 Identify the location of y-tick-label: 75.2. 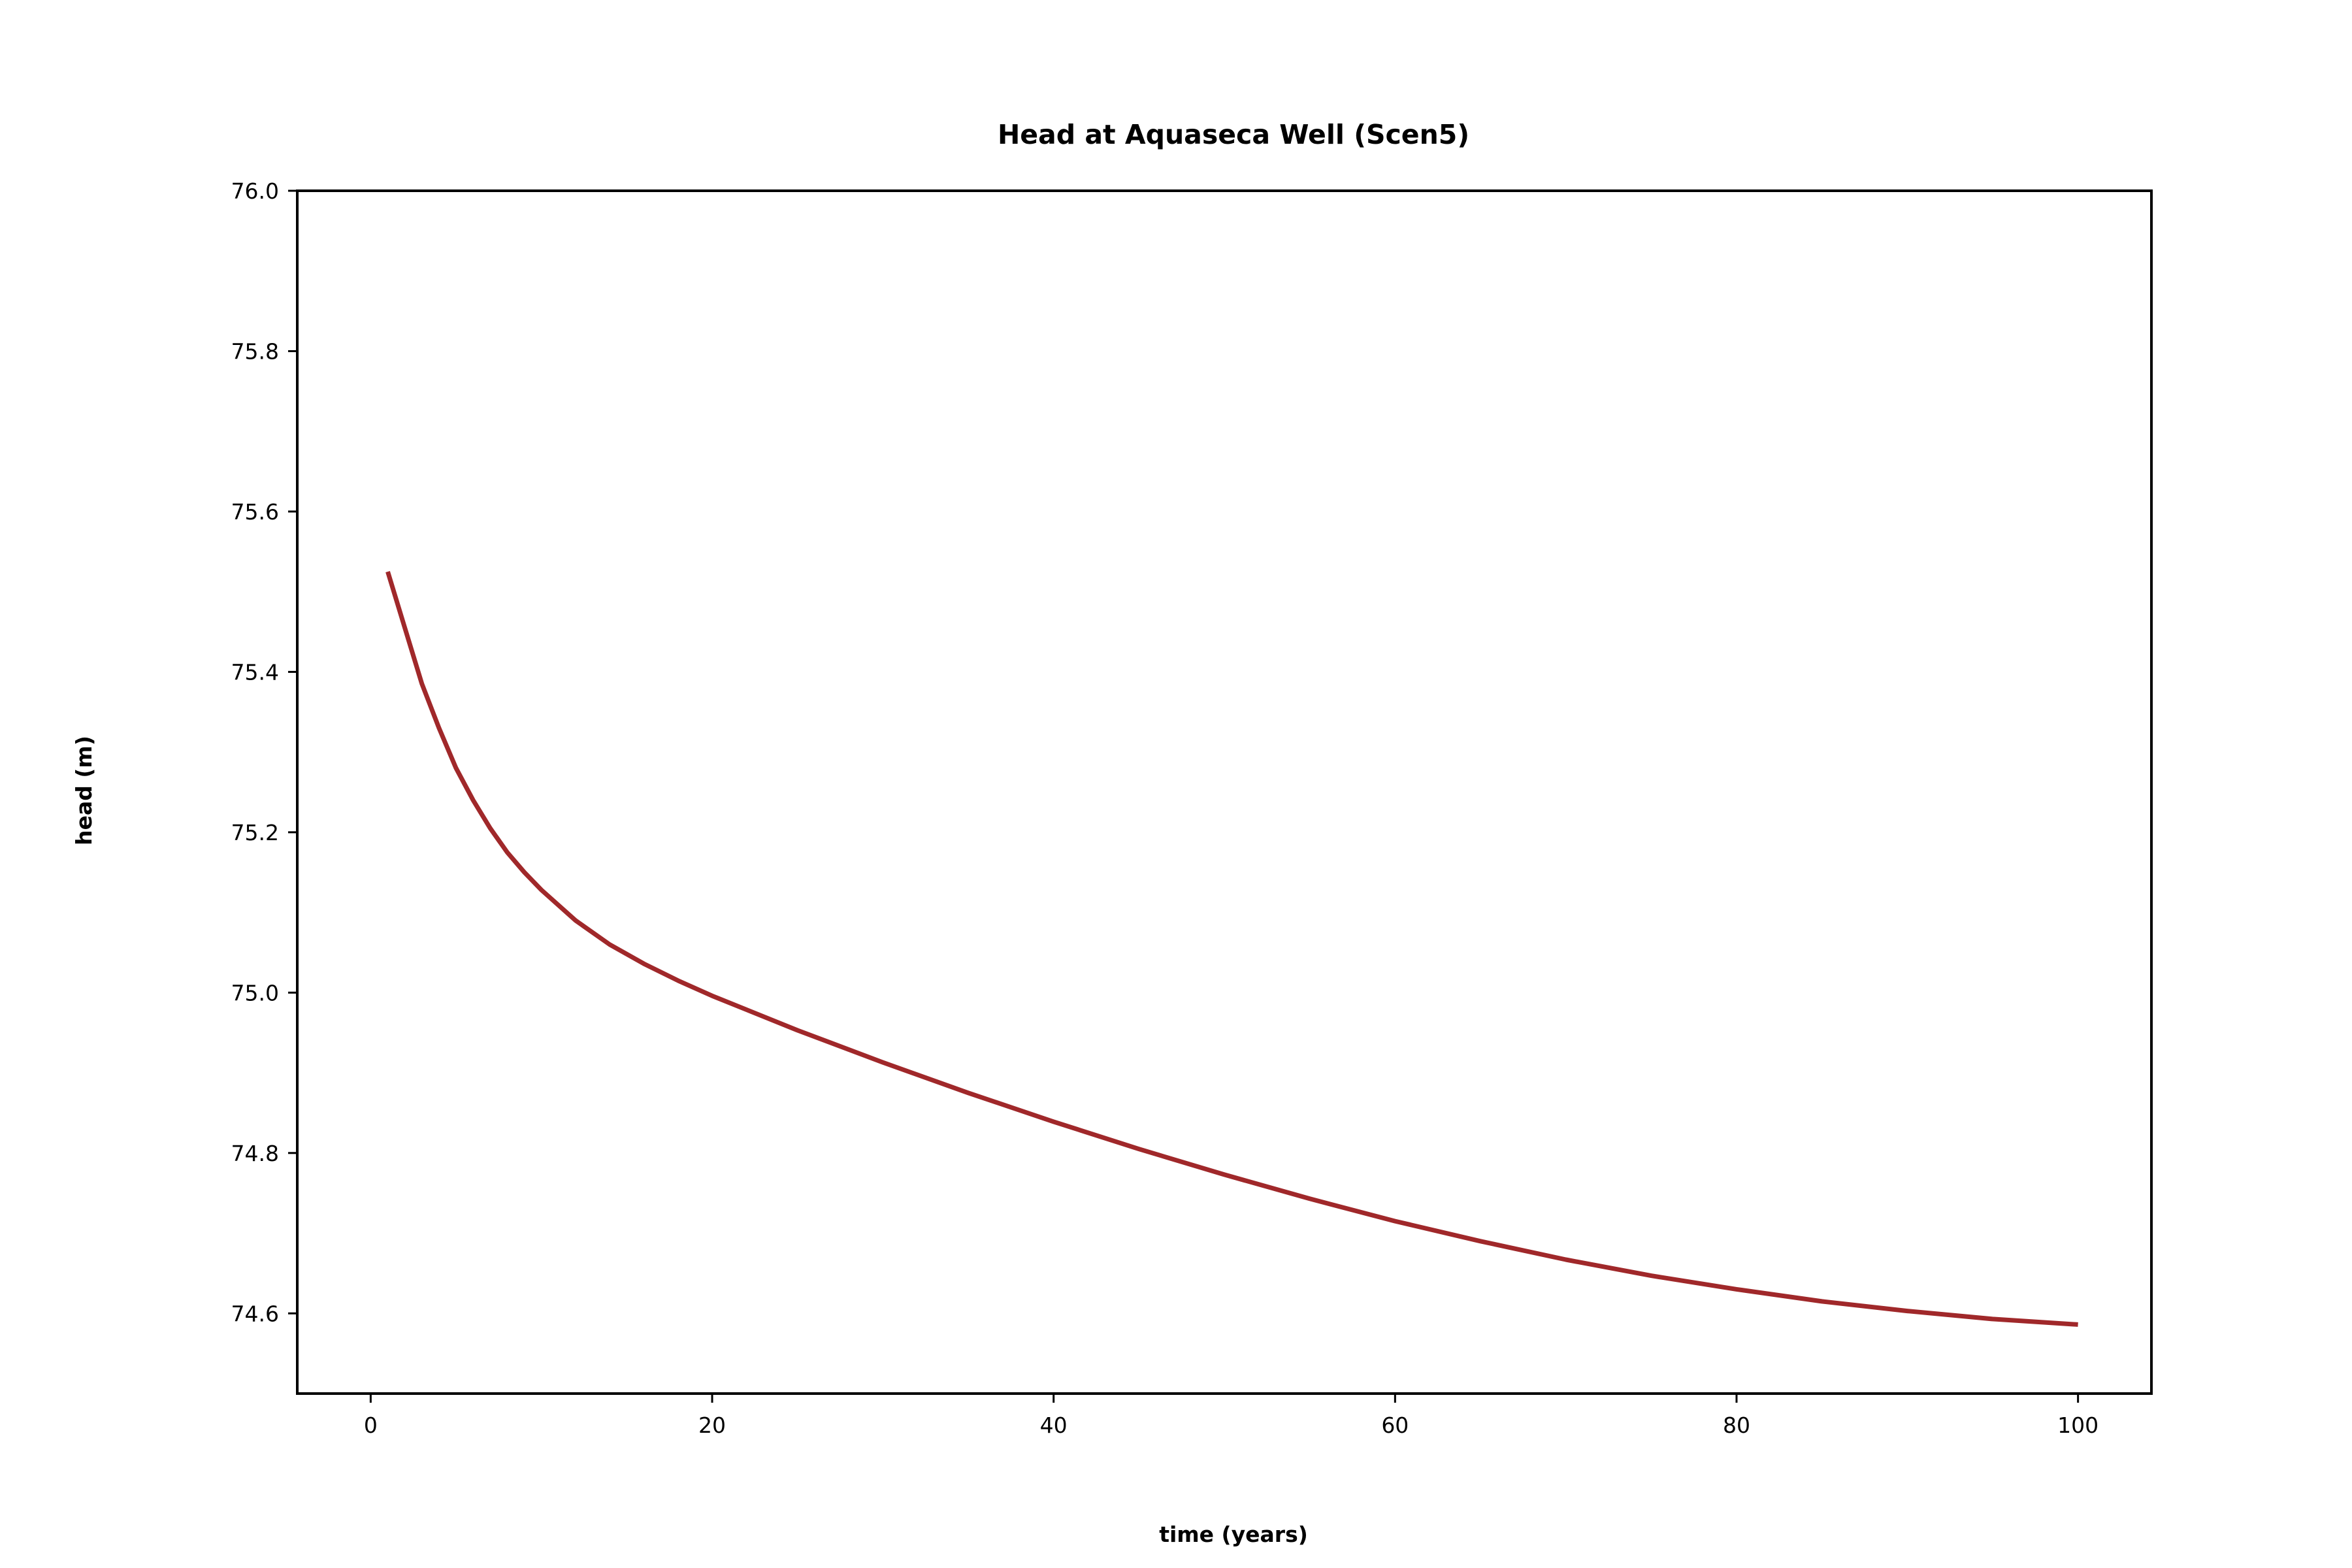
(255, 832).